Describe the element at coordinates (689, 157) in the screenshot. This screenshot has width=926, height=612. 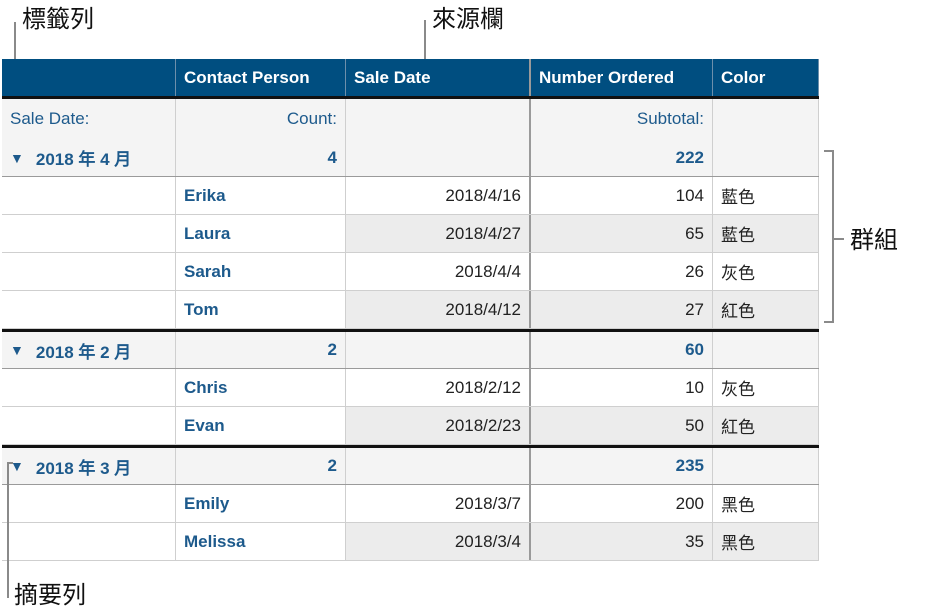
I see `group-subtotal-text: 222` at that location.